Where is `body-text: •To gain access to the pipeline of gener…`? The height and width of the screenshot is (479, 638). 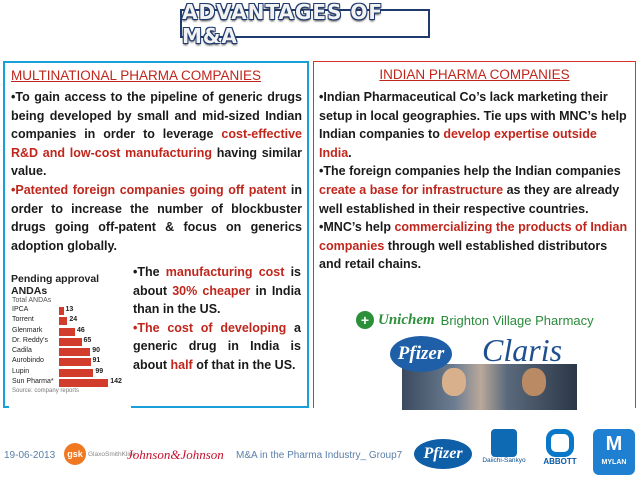
body-text: •To gain access to the pipeline of gener… is located at coordinates (156, 116).